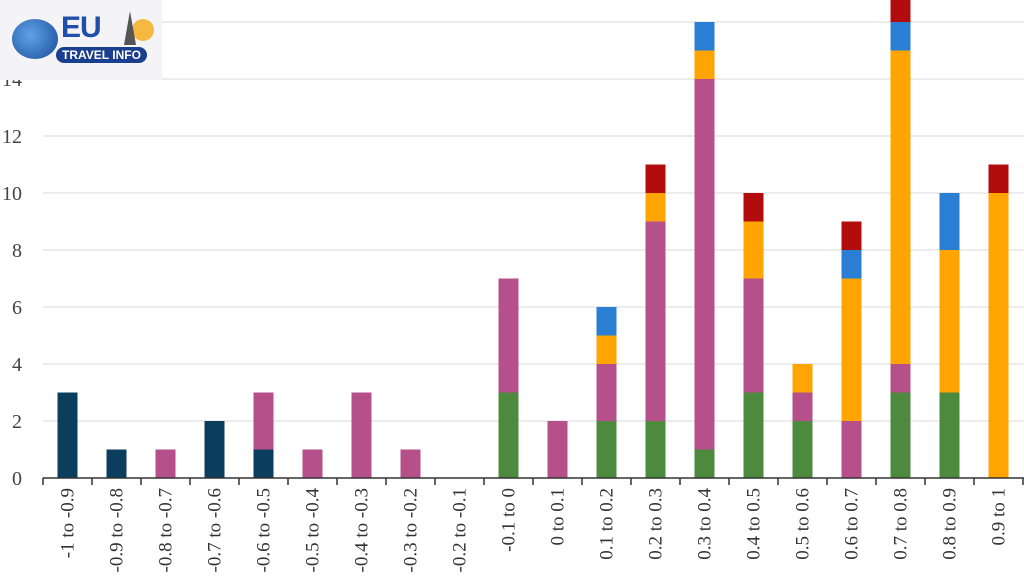  What do you see at coordinates (705, 524) in the screenshot?
I see `x-tick-label: 0.3 to 0.4` at bounding box center [705, 524].